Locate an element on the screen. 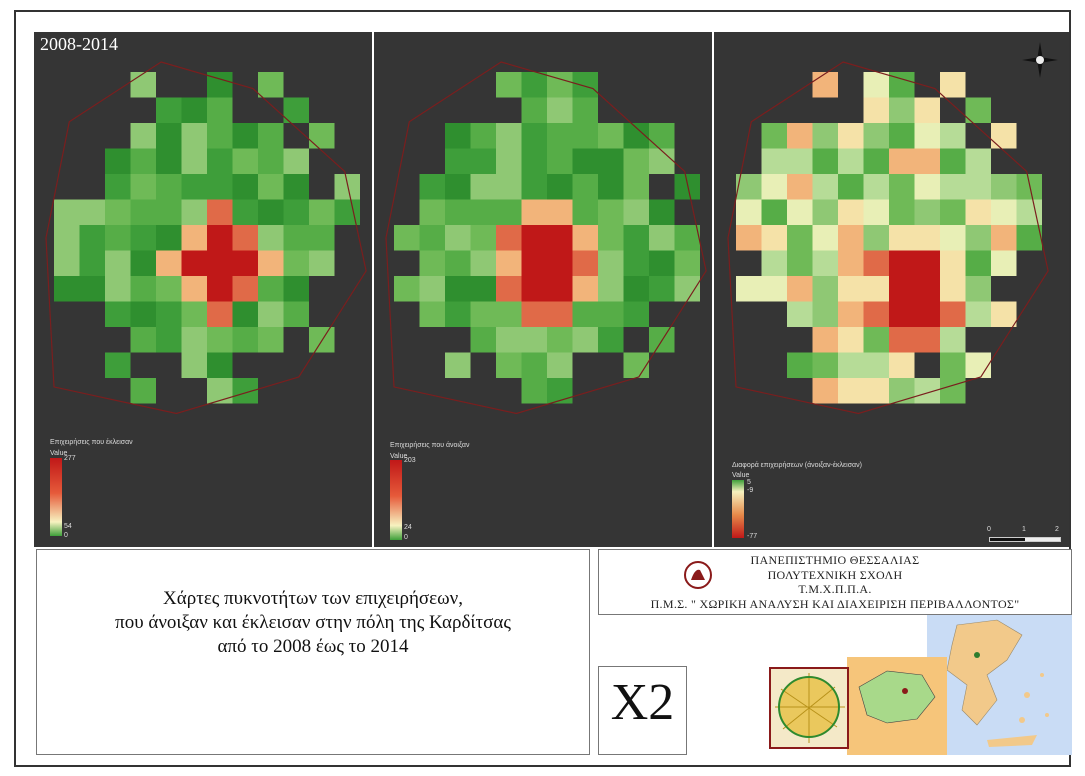  scale-label-1: 1 is located at coordinates (1024, 529).